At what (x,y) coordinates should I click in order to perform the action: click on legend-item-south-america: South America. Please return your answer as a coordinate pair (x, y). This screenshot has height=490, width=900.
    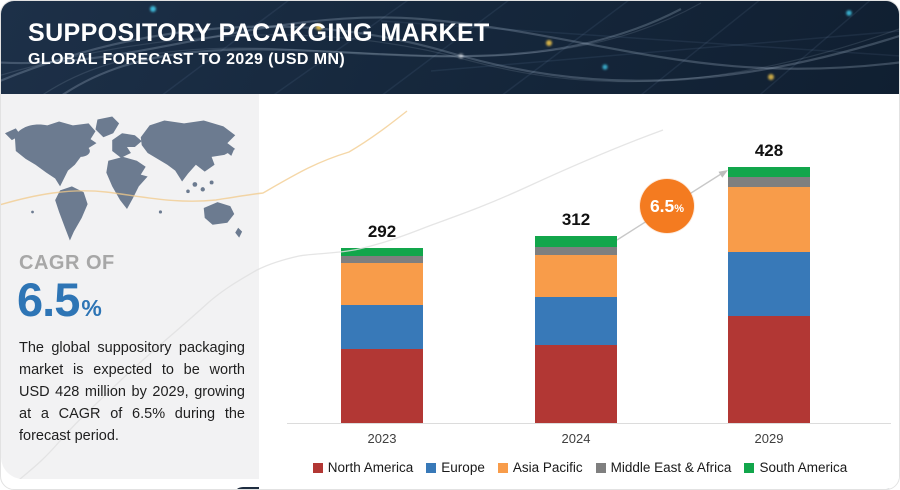
    Looking at the image, I should click on (795, 467).